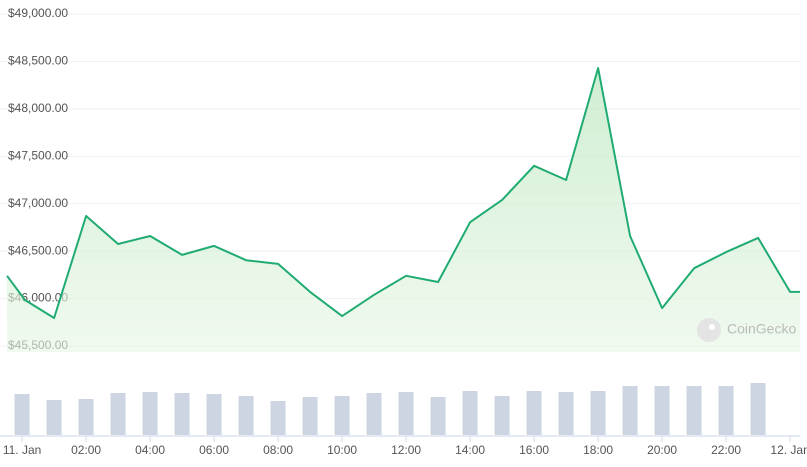 The width and height of the screenshot is (807, 467). I want to click on y-tick-label: $48,500.00, so click(38, 61).